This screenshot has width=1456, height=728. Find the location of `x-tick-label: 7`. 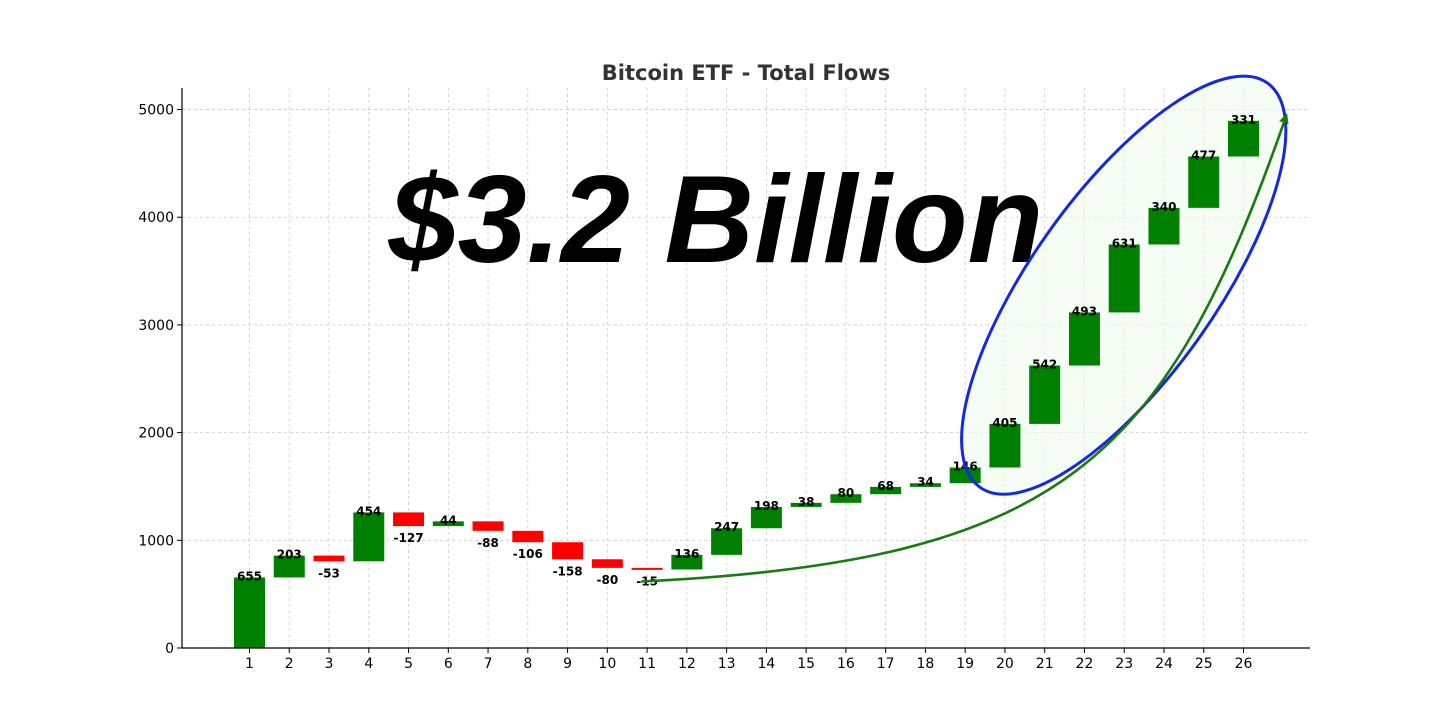

x-tick-label: 7 is located at coordinates (488, 664).